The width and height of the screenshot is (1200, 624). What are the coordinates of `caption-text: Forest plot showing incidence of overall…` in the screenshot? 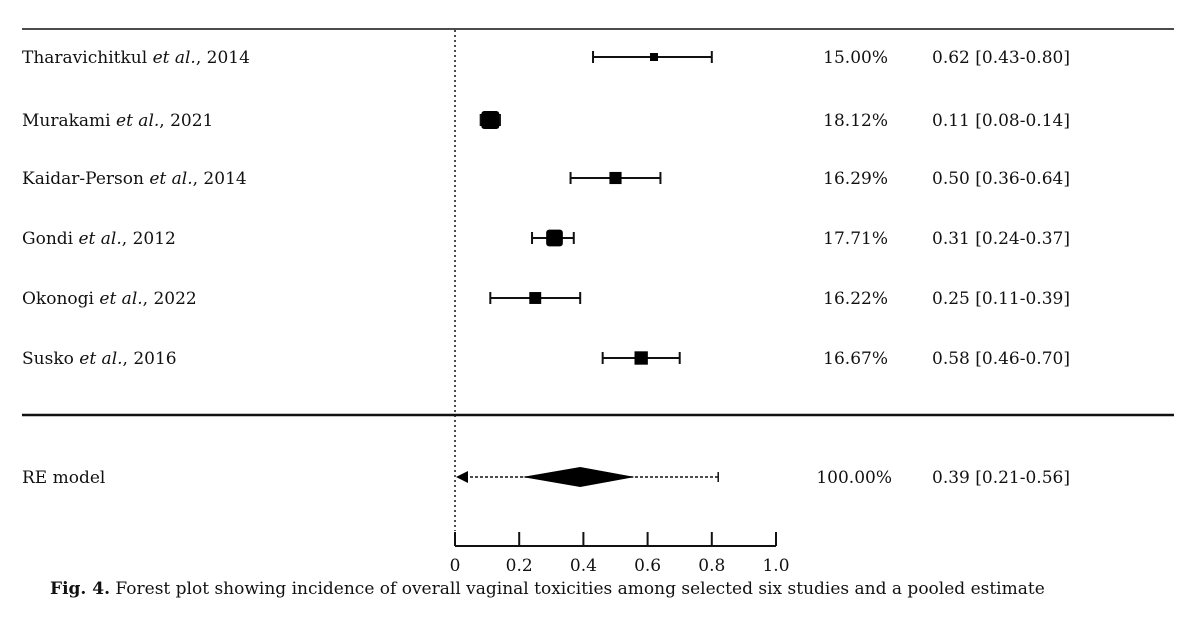 It's located at (577, 589).